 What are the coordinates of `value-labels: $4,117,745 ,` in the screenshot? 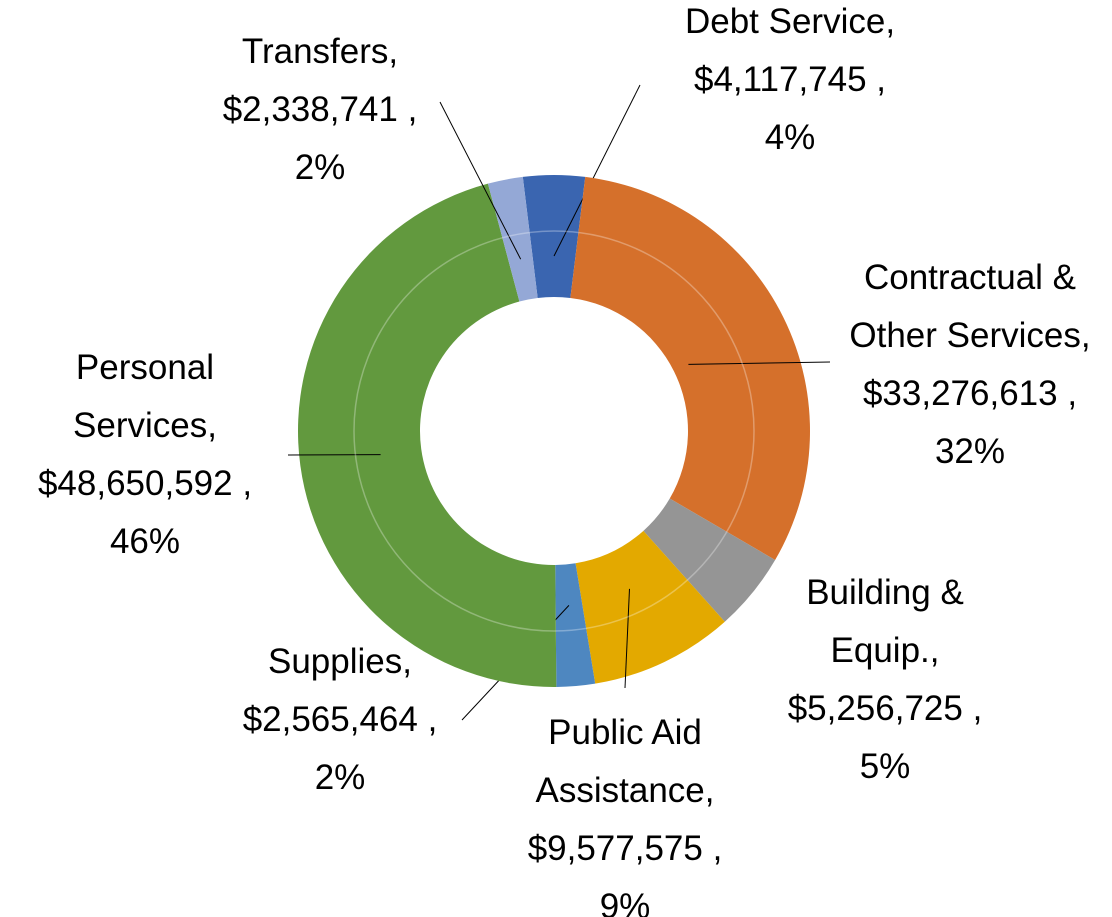 It's located at (790, 79).